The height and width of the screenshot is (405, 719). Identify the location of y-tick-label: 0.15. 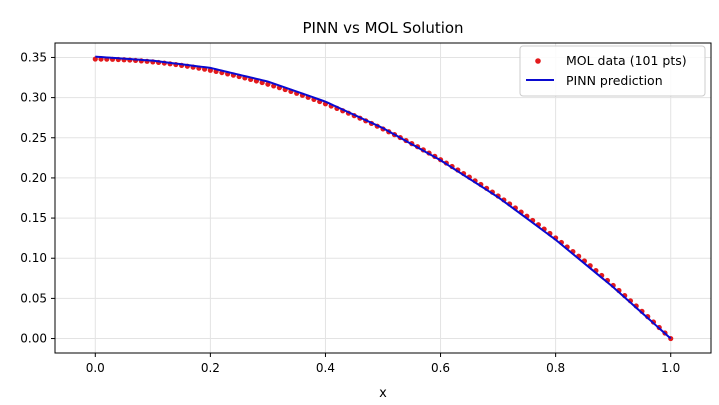
(33, 218).